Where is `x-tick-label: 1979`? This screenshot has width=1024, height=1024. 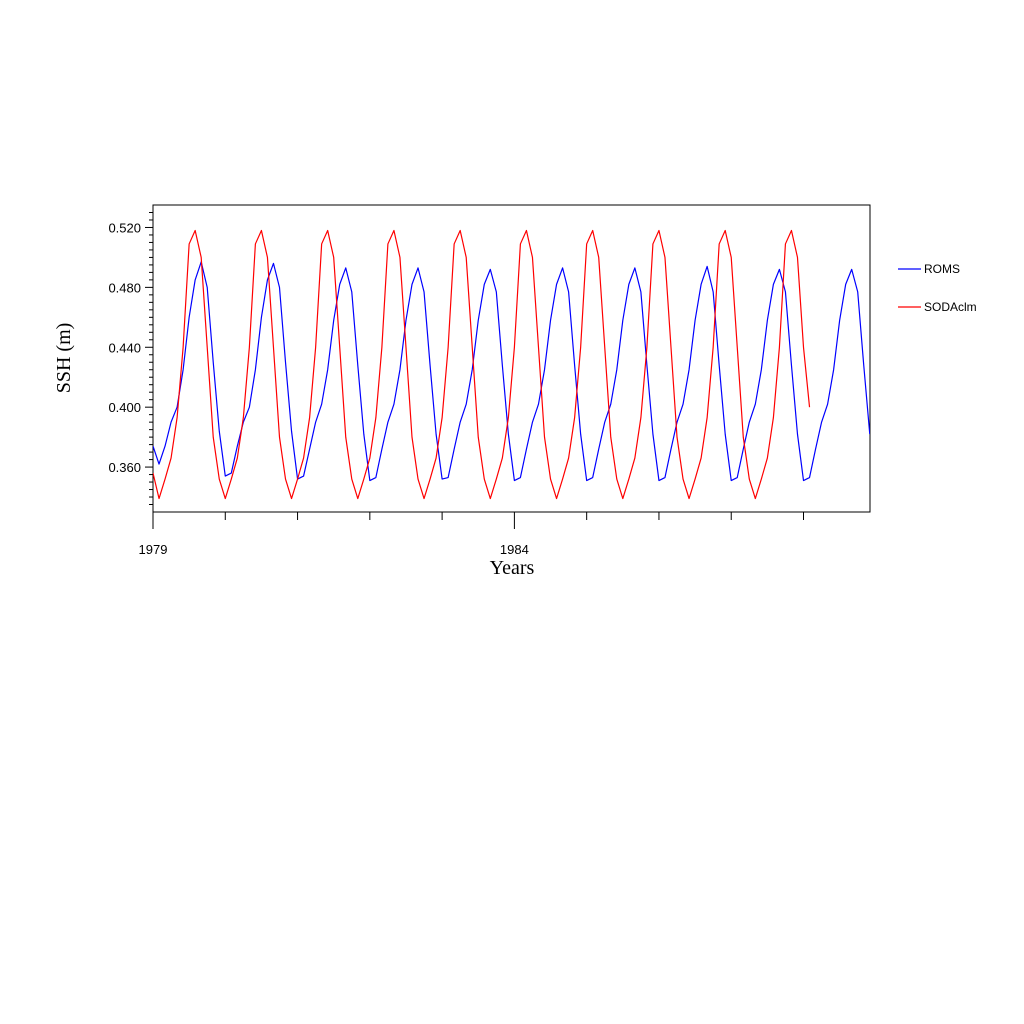 x-tick-label: 1979 is located at coordinates (153, 549).